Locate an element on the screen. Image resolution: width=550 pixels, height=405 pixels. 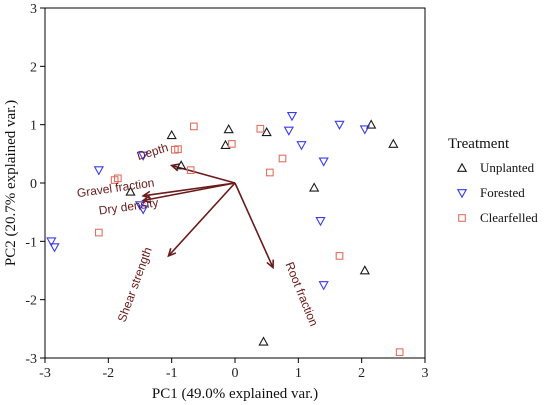
loading-label: Dry density is located at coordinates (128, 206).